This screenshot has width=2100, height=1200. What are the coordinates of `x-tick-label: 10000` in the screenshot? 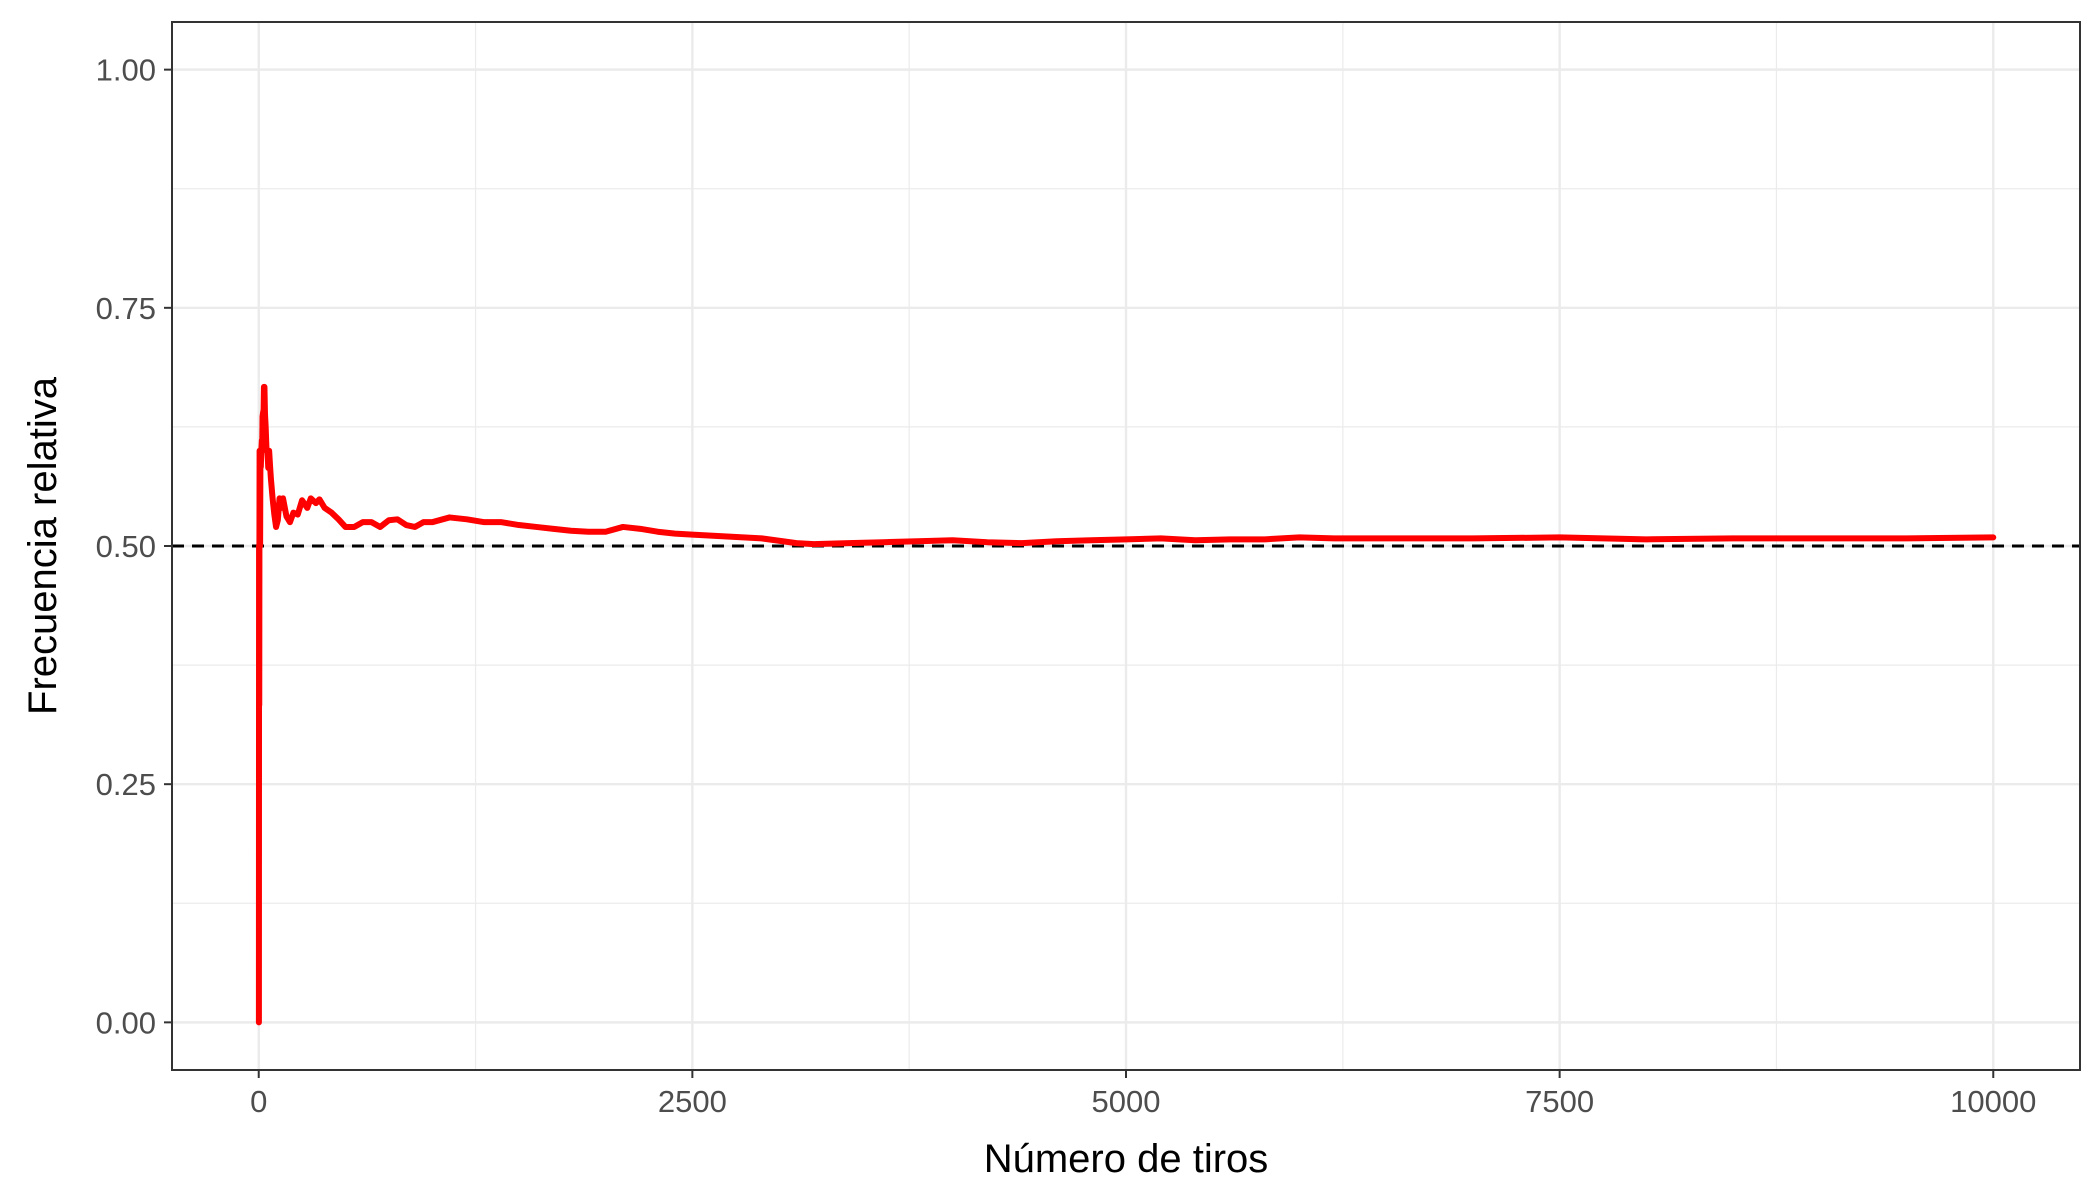 It's located at (1993, 1101).